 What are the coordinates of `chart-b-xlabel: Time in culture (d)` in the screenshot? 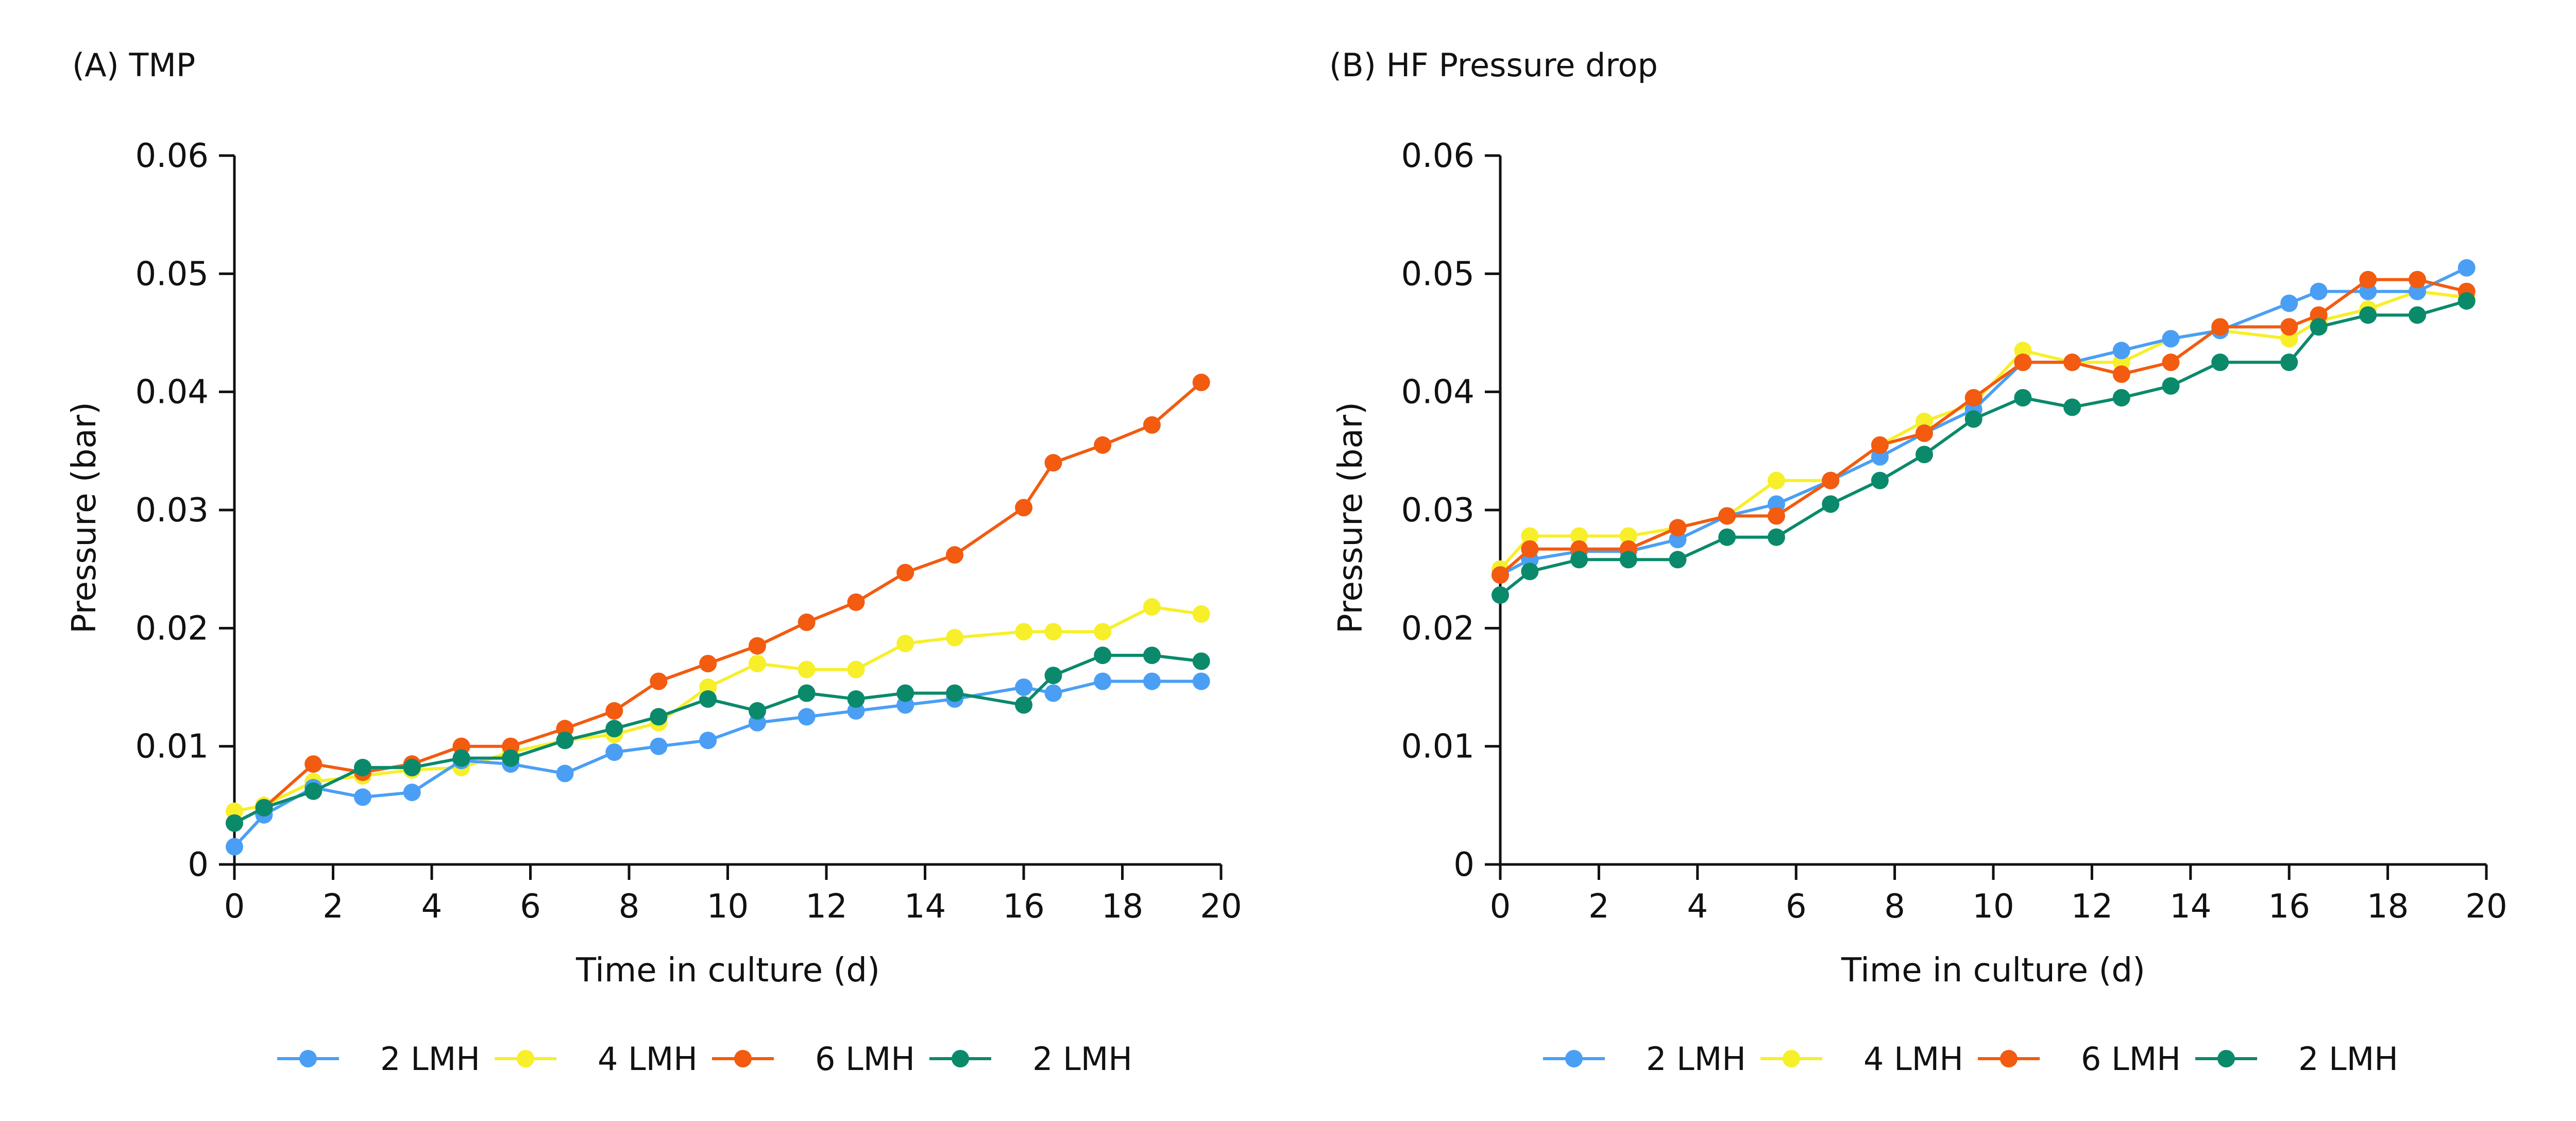 It's located at (1993, 971).